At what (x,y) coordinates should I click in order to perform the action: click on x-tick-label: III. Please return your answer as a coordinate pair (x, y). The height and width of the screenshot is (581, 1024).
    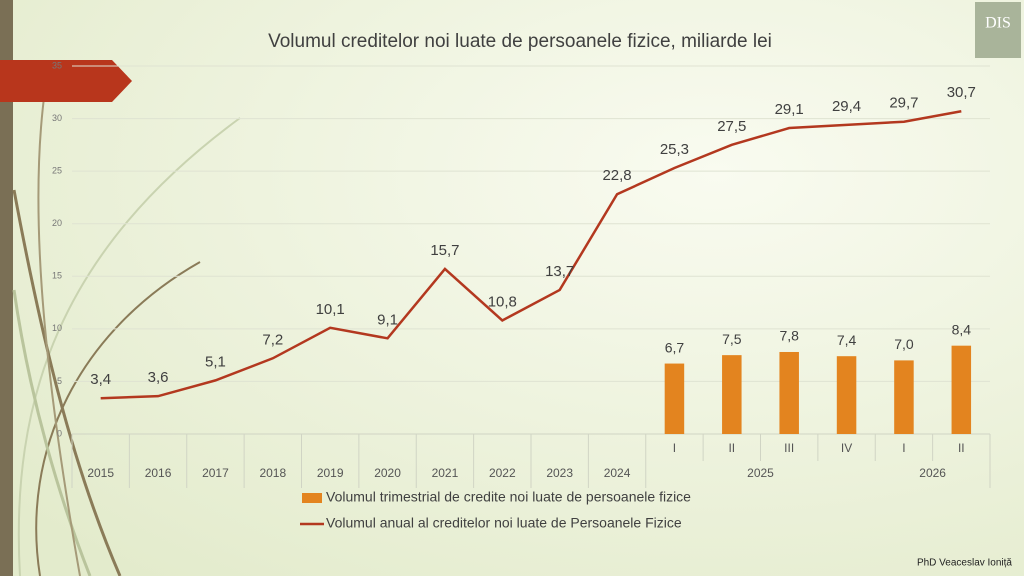
    Looking at the image, I should click on (789, 448).